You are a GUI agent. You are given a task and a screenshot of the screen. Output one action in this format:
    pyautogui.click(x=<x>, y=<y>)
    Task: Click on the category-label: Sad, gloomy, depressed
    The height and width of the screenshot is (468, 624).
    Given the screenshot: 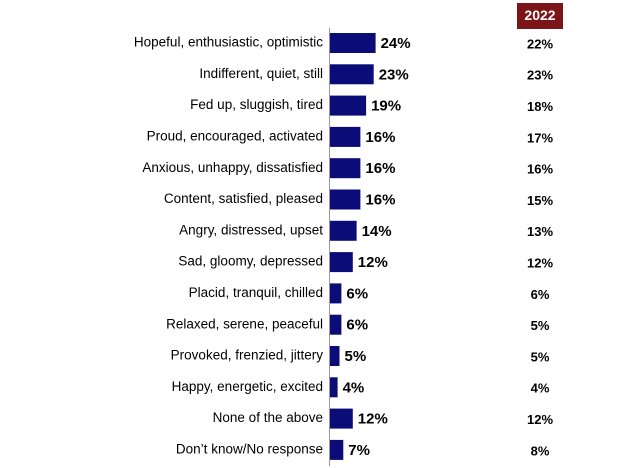 What is the action you would take?
    pyautogui.click(x=250, y=261)
    